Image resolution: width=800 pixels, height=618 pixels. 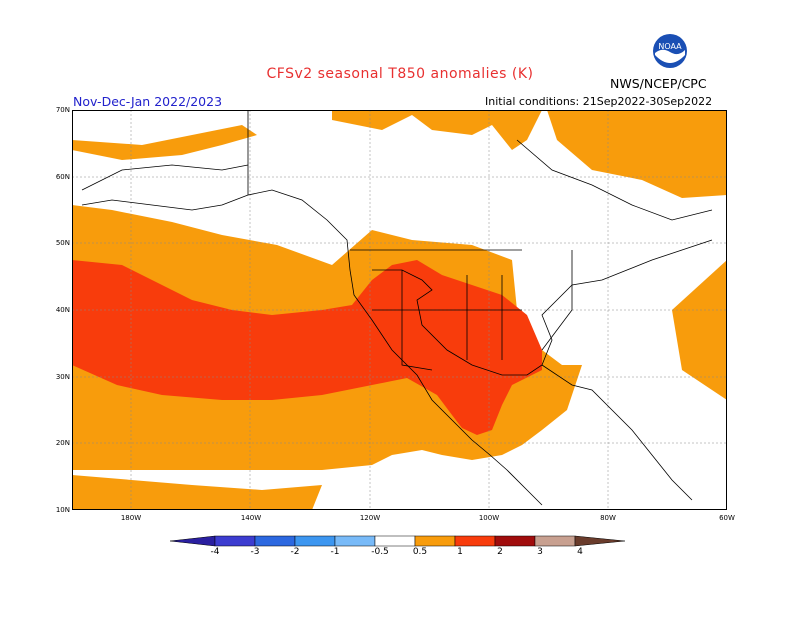 What do you see at coordinates (251, 518) in the screenshot?
I see `lon-label-140w: 140W` at bounding box center [251, 518].